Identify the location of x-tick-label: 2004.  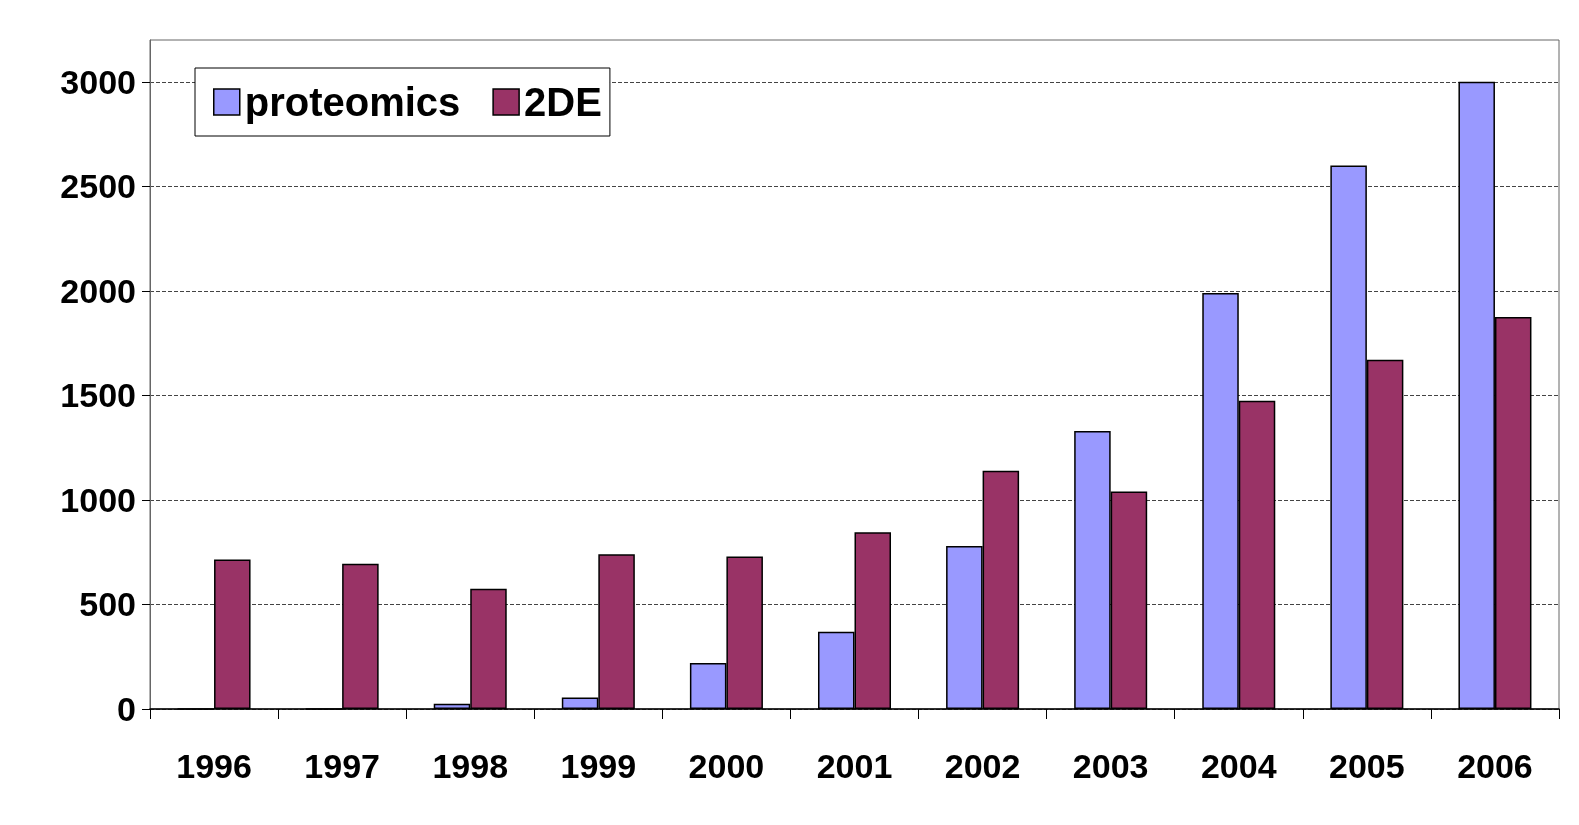
(1238, 766).